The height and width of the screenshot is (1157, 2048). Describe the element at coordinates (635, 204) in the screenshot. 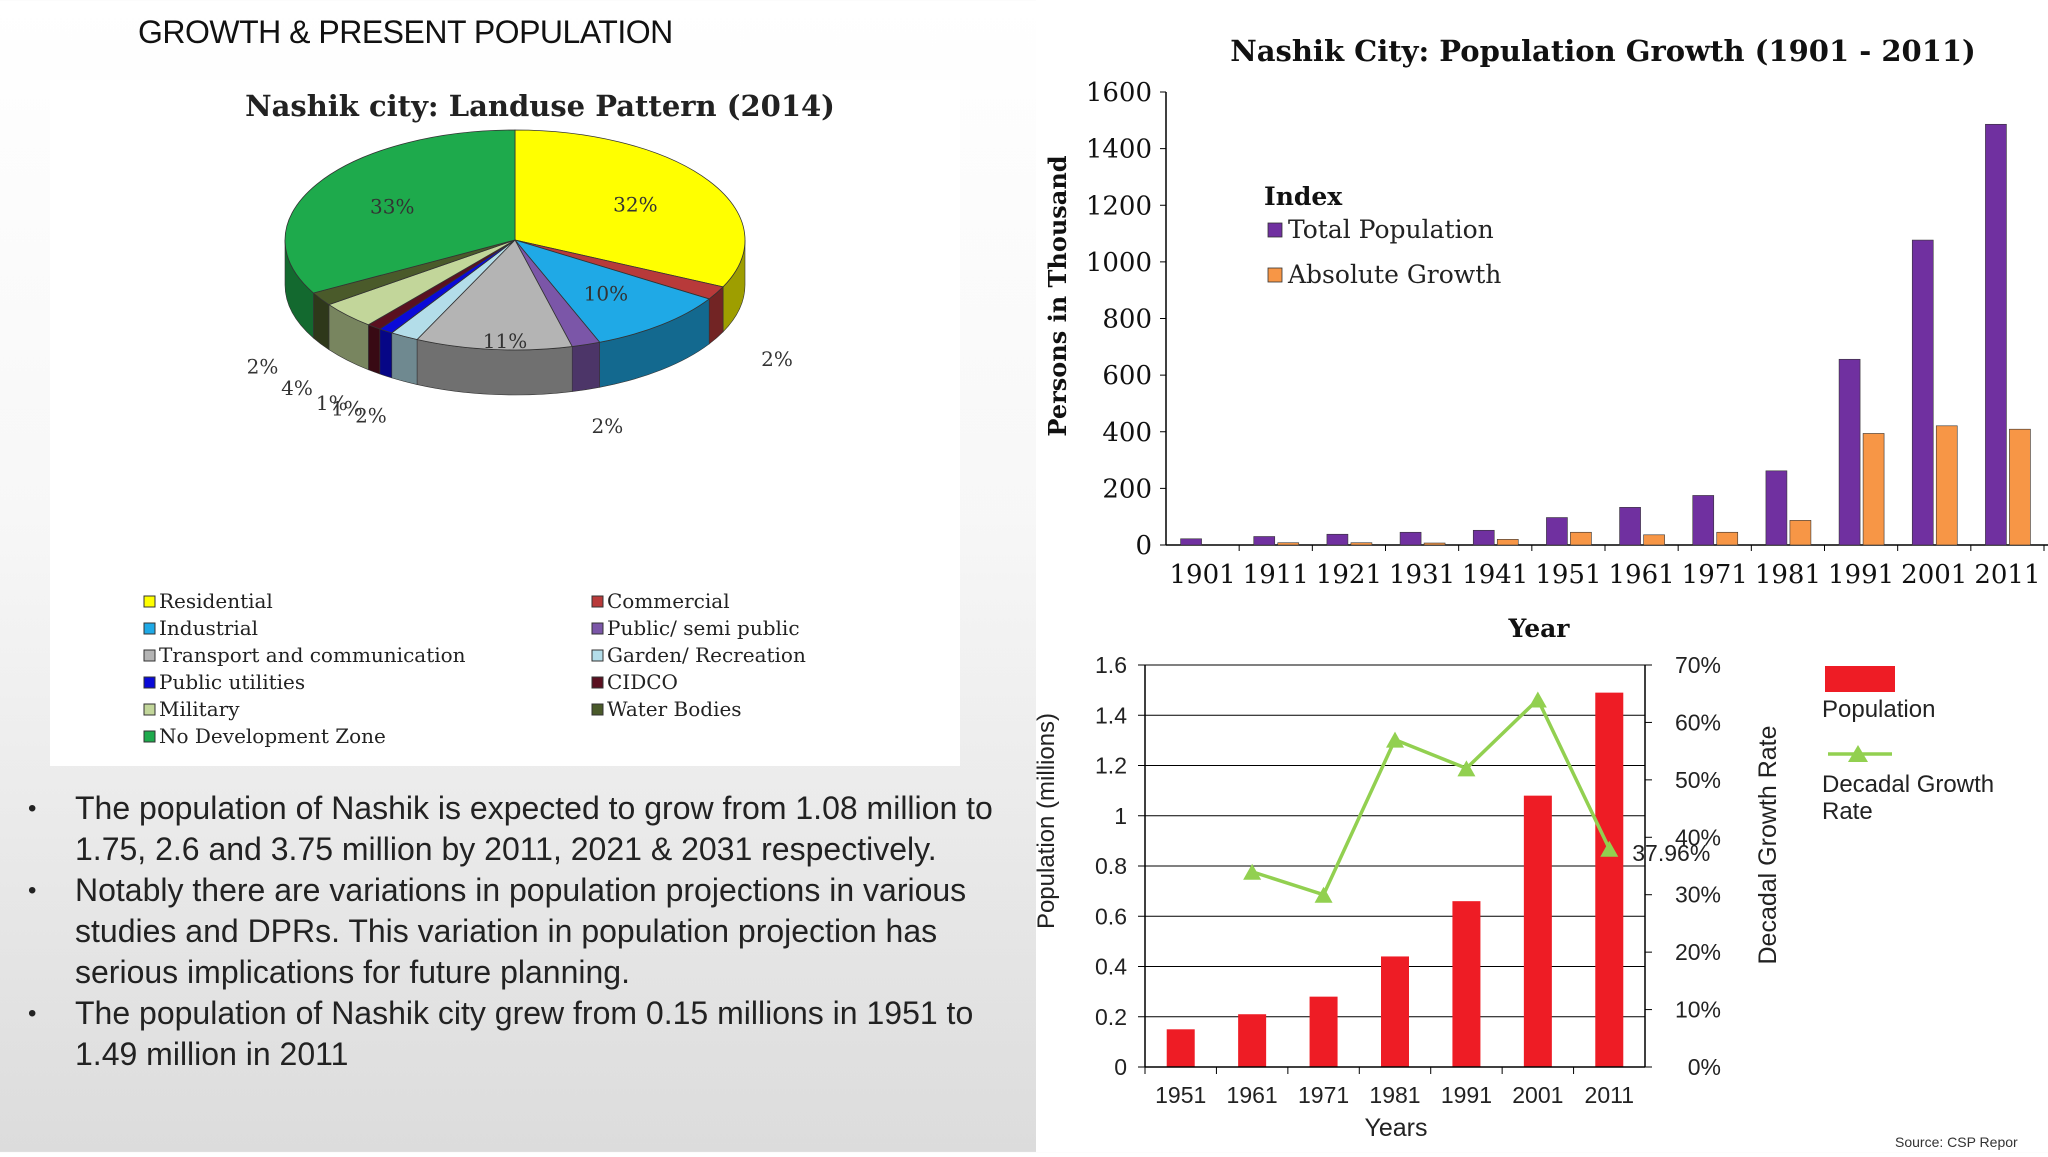

I see `pie-value-label: 32%` at that location.